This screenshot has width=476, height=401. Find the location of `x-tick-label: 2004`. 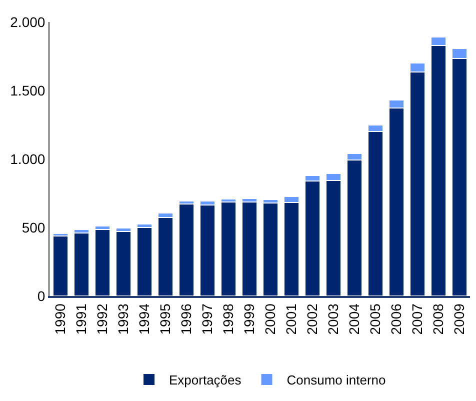

x-tick-label: 2004 is located at coordinates (354, 319).